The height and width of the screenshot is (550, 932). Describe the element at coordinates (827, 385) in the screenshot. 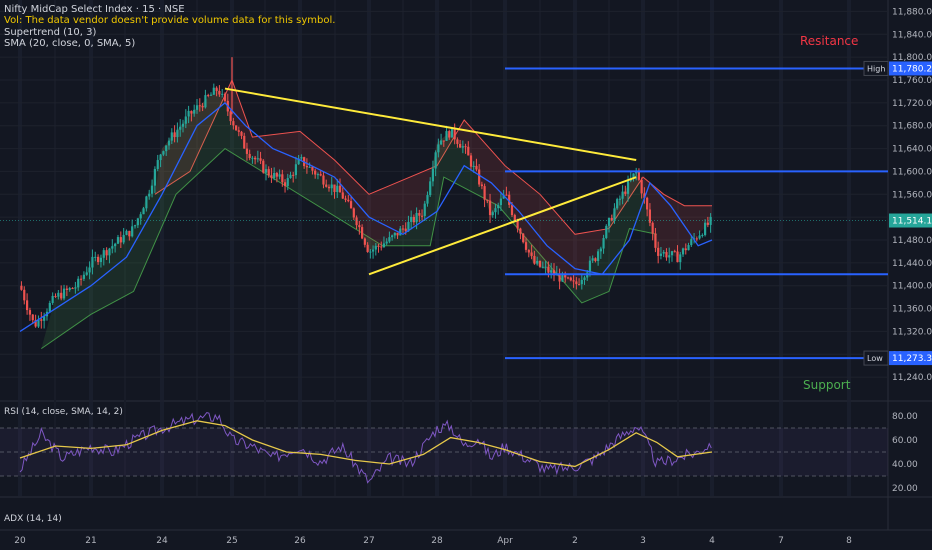

I see `support-annotation: Support` at that location.